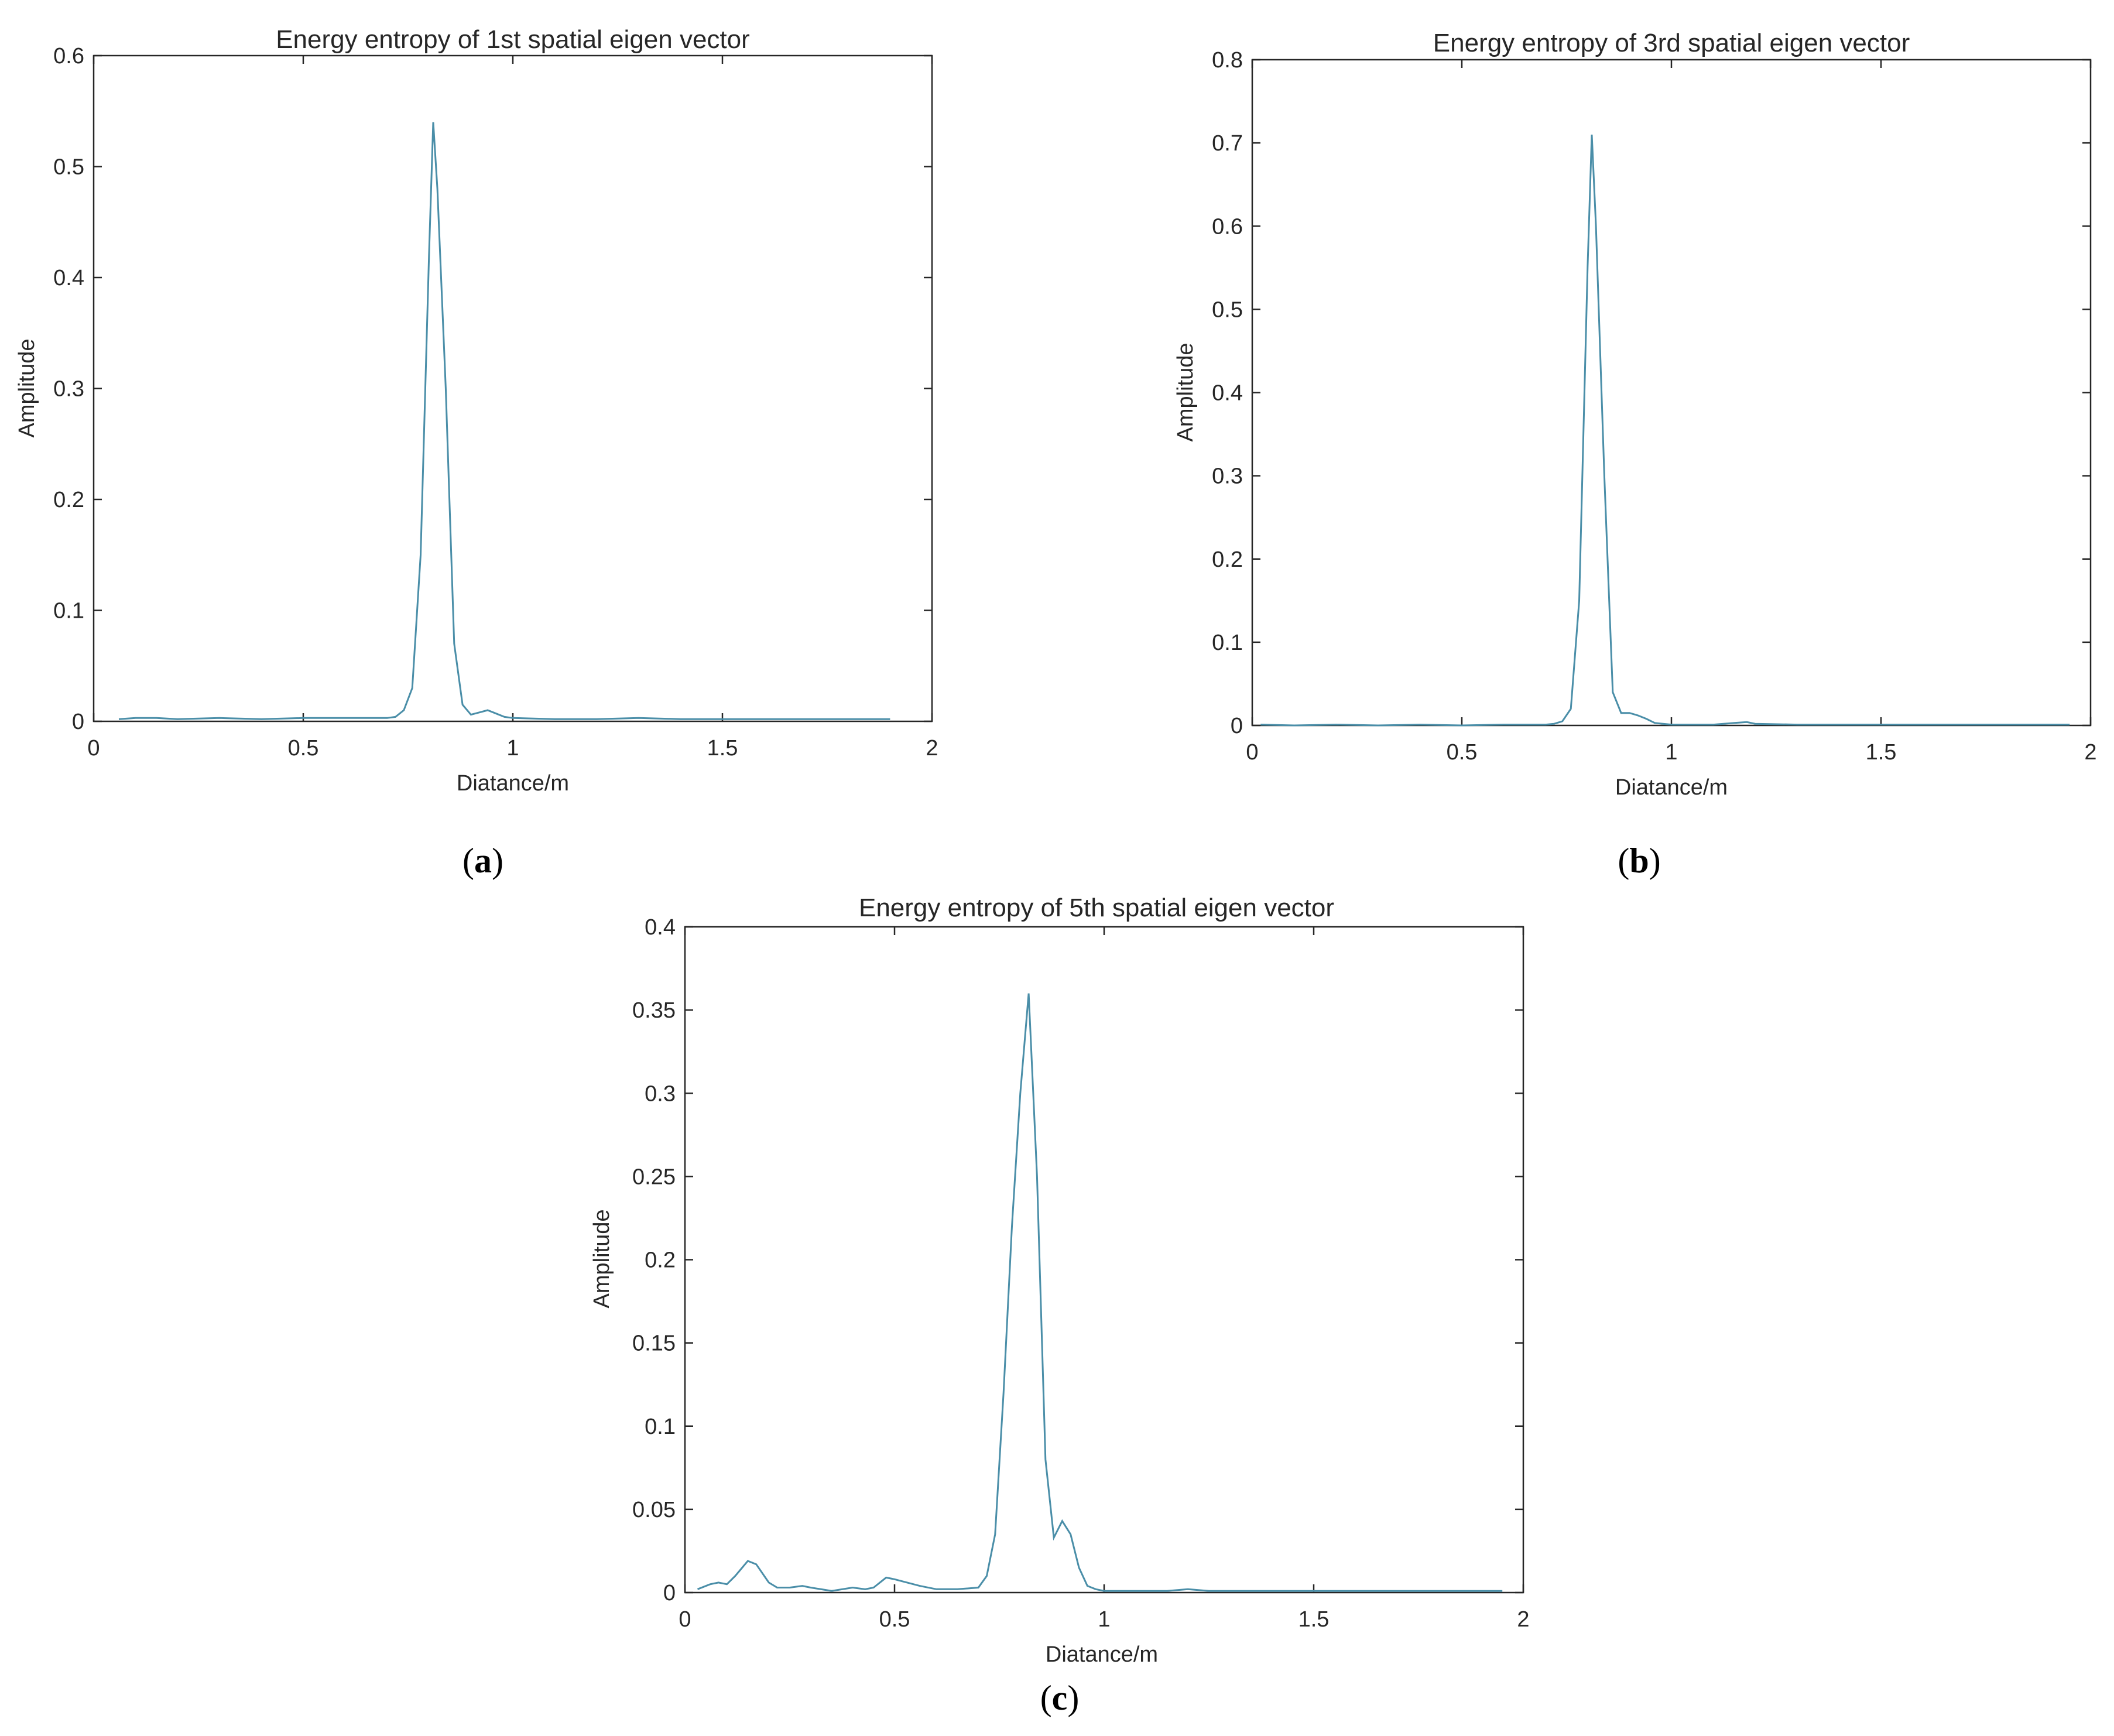  What do you see at coordinates (1227, 143) in the screenshot?
I see `y-tick-label: 0.7` at bounding box center [1227, 143].